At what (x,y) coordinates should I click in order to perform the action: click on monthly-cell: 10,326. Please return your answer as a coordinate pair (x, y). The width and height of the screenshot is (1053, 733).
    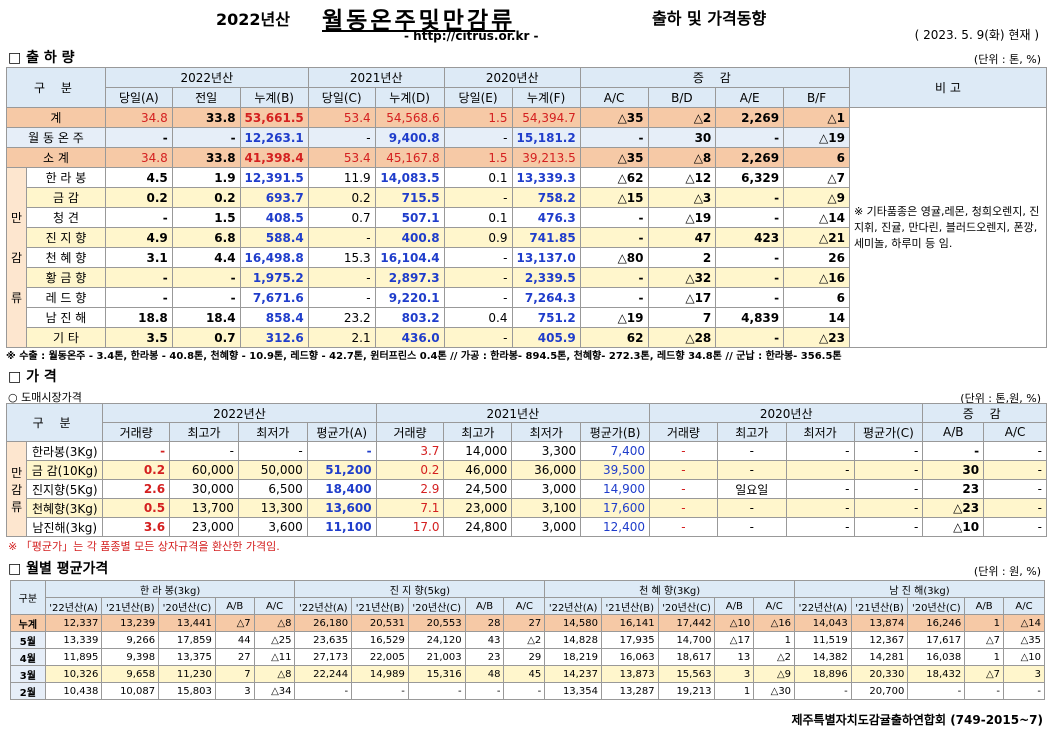
    Looking at the image, I should click on (73, 674).